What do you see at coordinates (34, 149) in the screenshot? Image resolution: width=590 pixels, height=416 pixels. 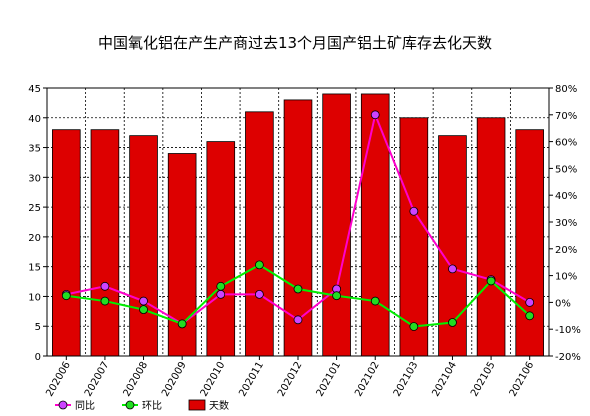 I see `left-tick-label: 35` at bounding box center [34, 149].